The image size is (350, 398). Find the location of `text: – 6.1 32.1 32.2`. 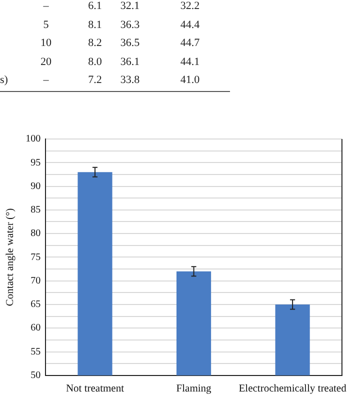

text: – 6.1 32.1 32.2 is located at coordinates (121, 6).